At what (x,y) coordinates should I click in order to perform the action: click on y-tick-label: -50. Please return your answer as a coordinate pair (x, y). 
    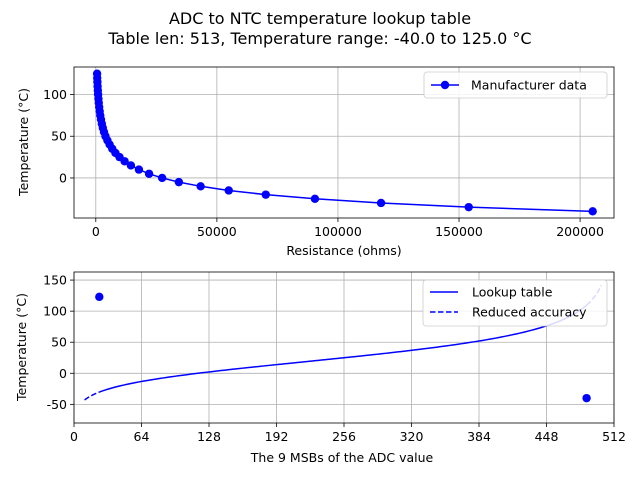
    Looking at the image, I should click on (57, 404).